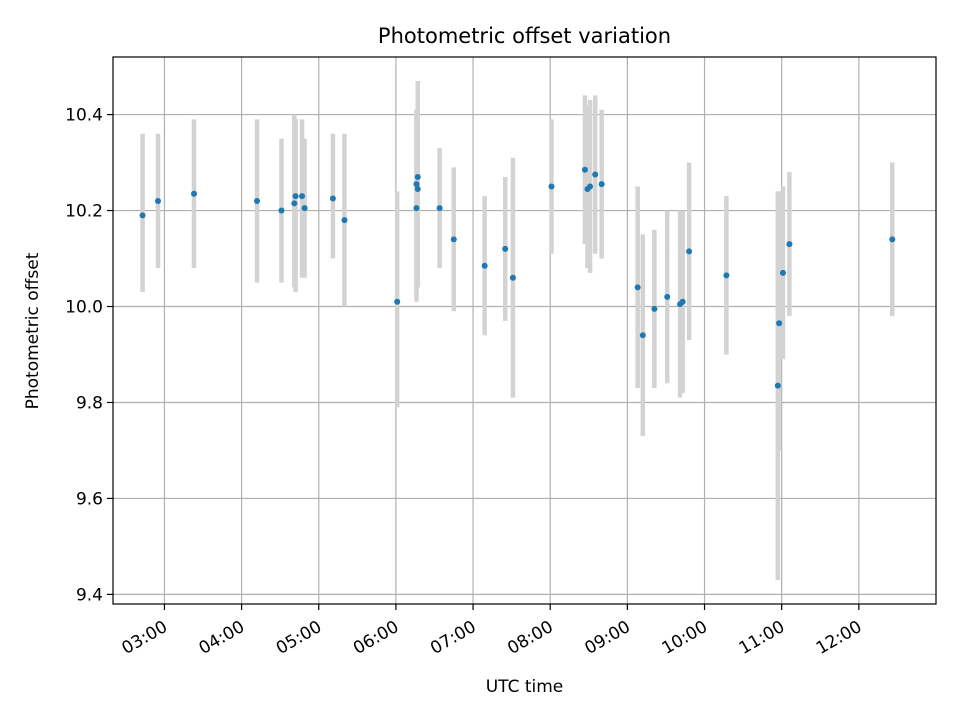 This screenshot has height=720, width=960. I want to click on x-tick-label: 10:00, so click(685, 638).